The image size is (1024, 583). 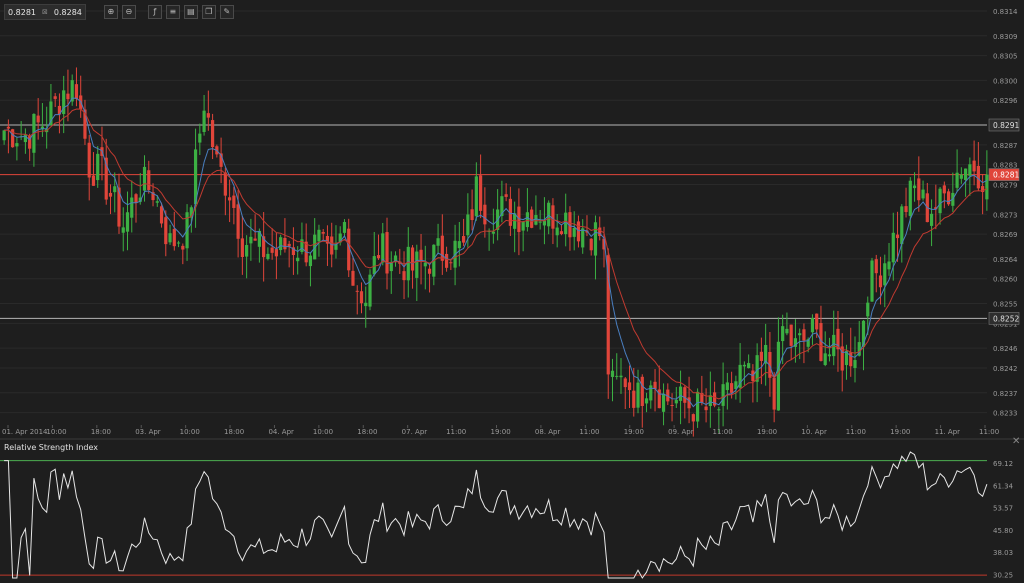 I want to click on zoom-in-icon: ⊕, so click(x=110, y=12).